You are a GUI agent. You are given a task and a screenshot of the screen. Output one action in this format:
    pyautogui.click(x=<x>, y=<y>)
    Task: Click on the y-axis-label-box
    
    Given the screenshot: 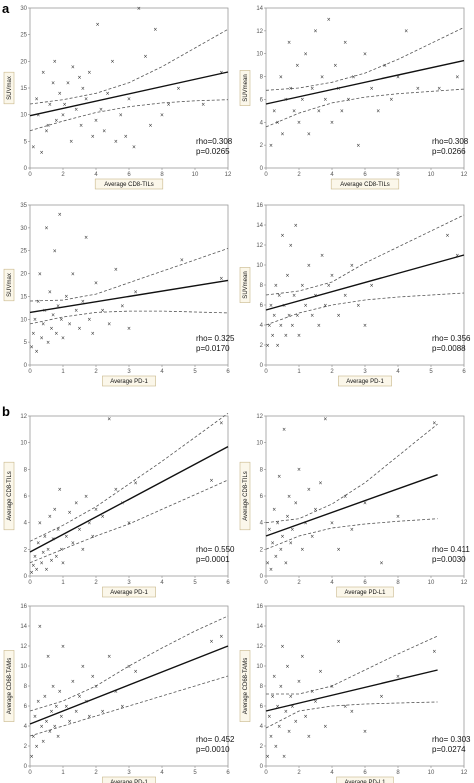 What is the action you would take?
    pyautogui.click(x=245, y=285)
    